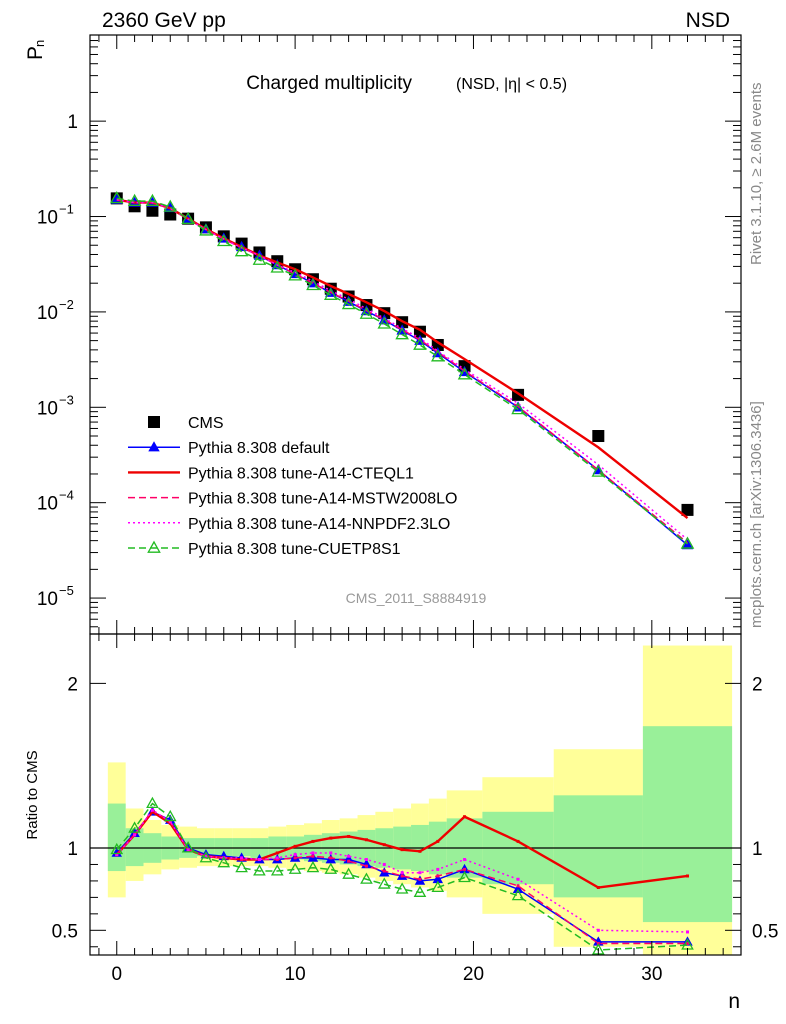 This screenshot has height=1024, width=786. Describe the element at coordinates (651, 974) in the screenshot. I see `x-tick-label: 30` at that location.